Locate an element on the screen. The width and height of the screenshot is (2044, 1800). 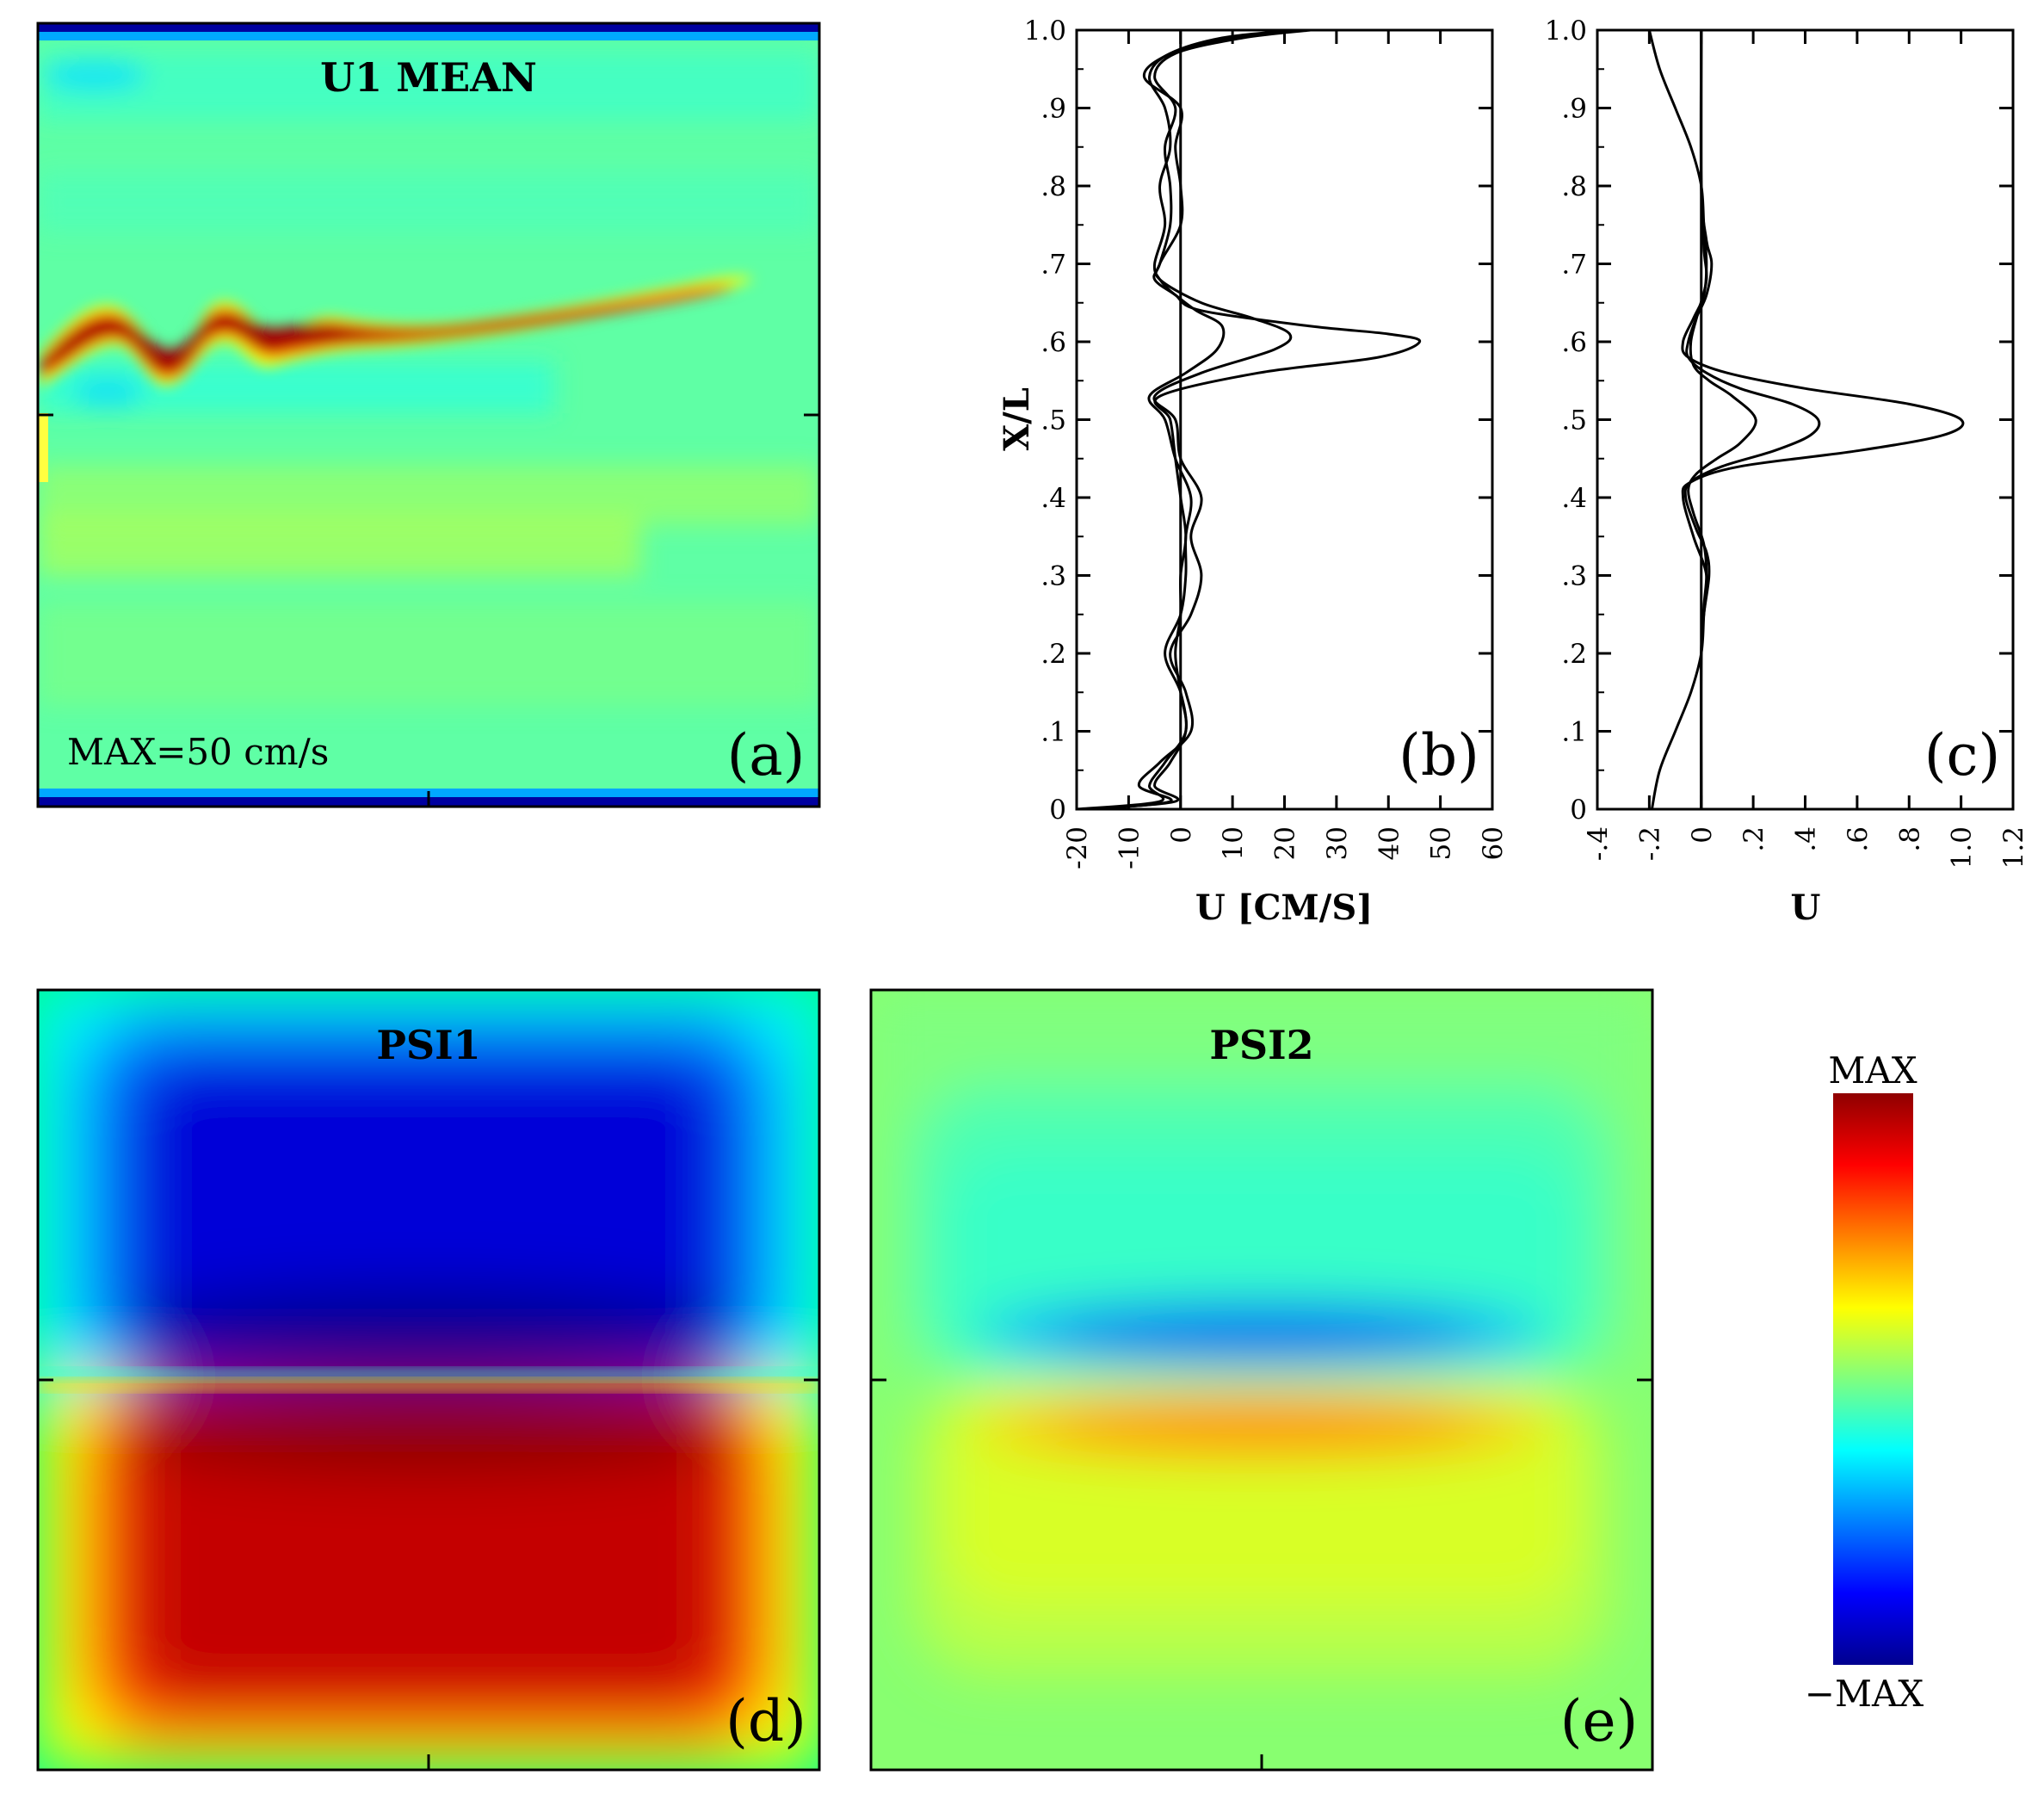
panel-b-ytick-label: .4 is located at coordinates (1053, 498).